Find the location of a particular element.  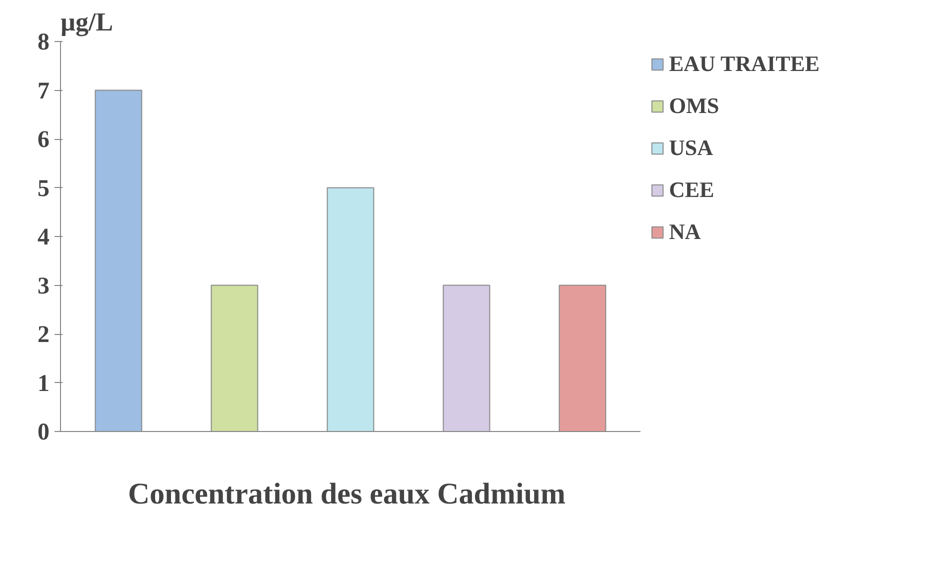

y-tick-label: 6 is located at coordinates (44, 140).